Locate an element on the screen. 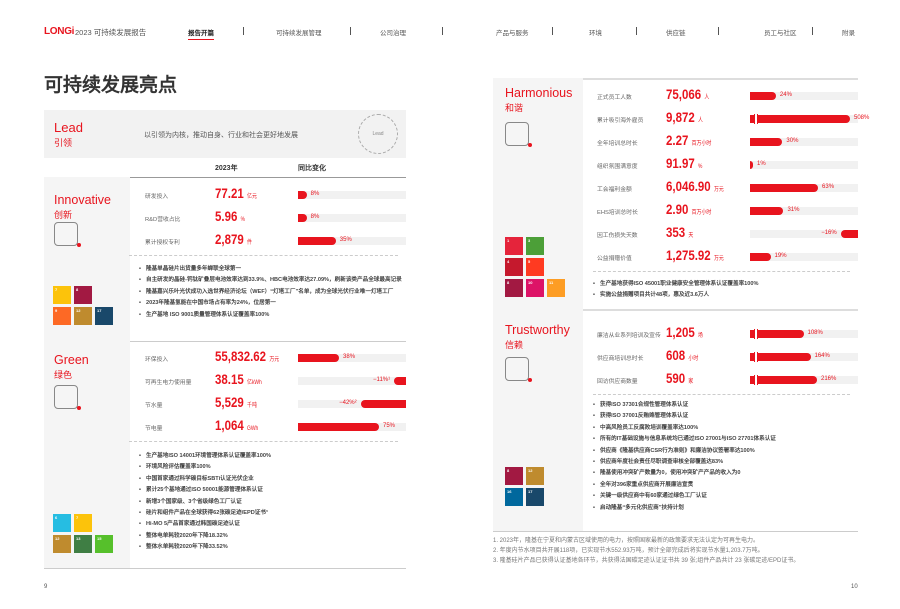 This screenshot has height=609, width=900. change-percent: 108% is located at coordinates (815, 333).